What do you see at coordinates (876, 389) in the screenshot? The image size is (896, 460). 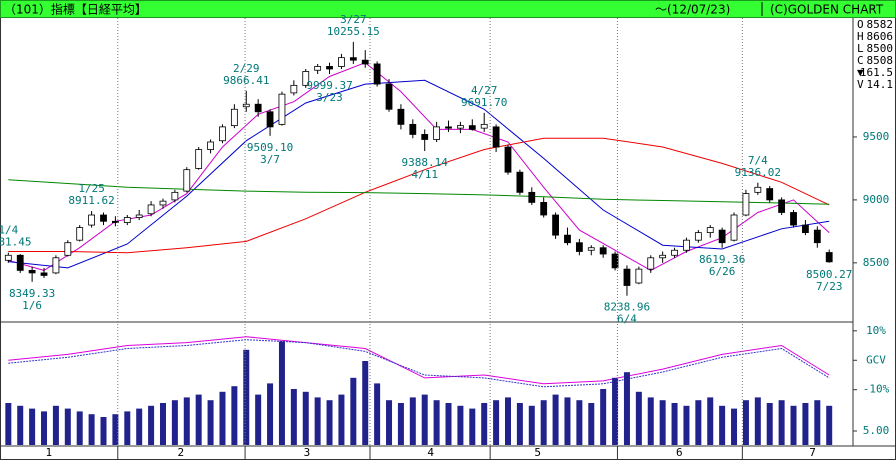 I see `y-tick-label: -10%` at bounding box center [876, 389].